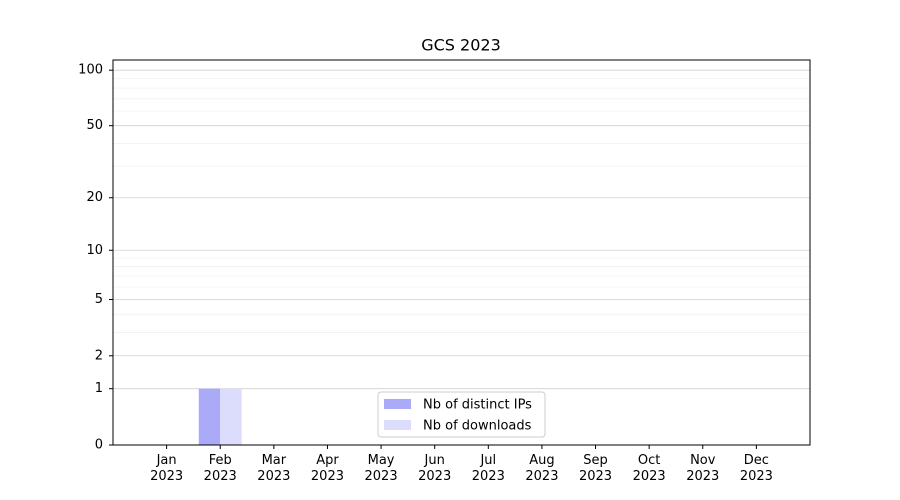  Describe the element at coordinates (167, 468) in the screenshot. I see `x-tick-label: Jan 2023` at that location.